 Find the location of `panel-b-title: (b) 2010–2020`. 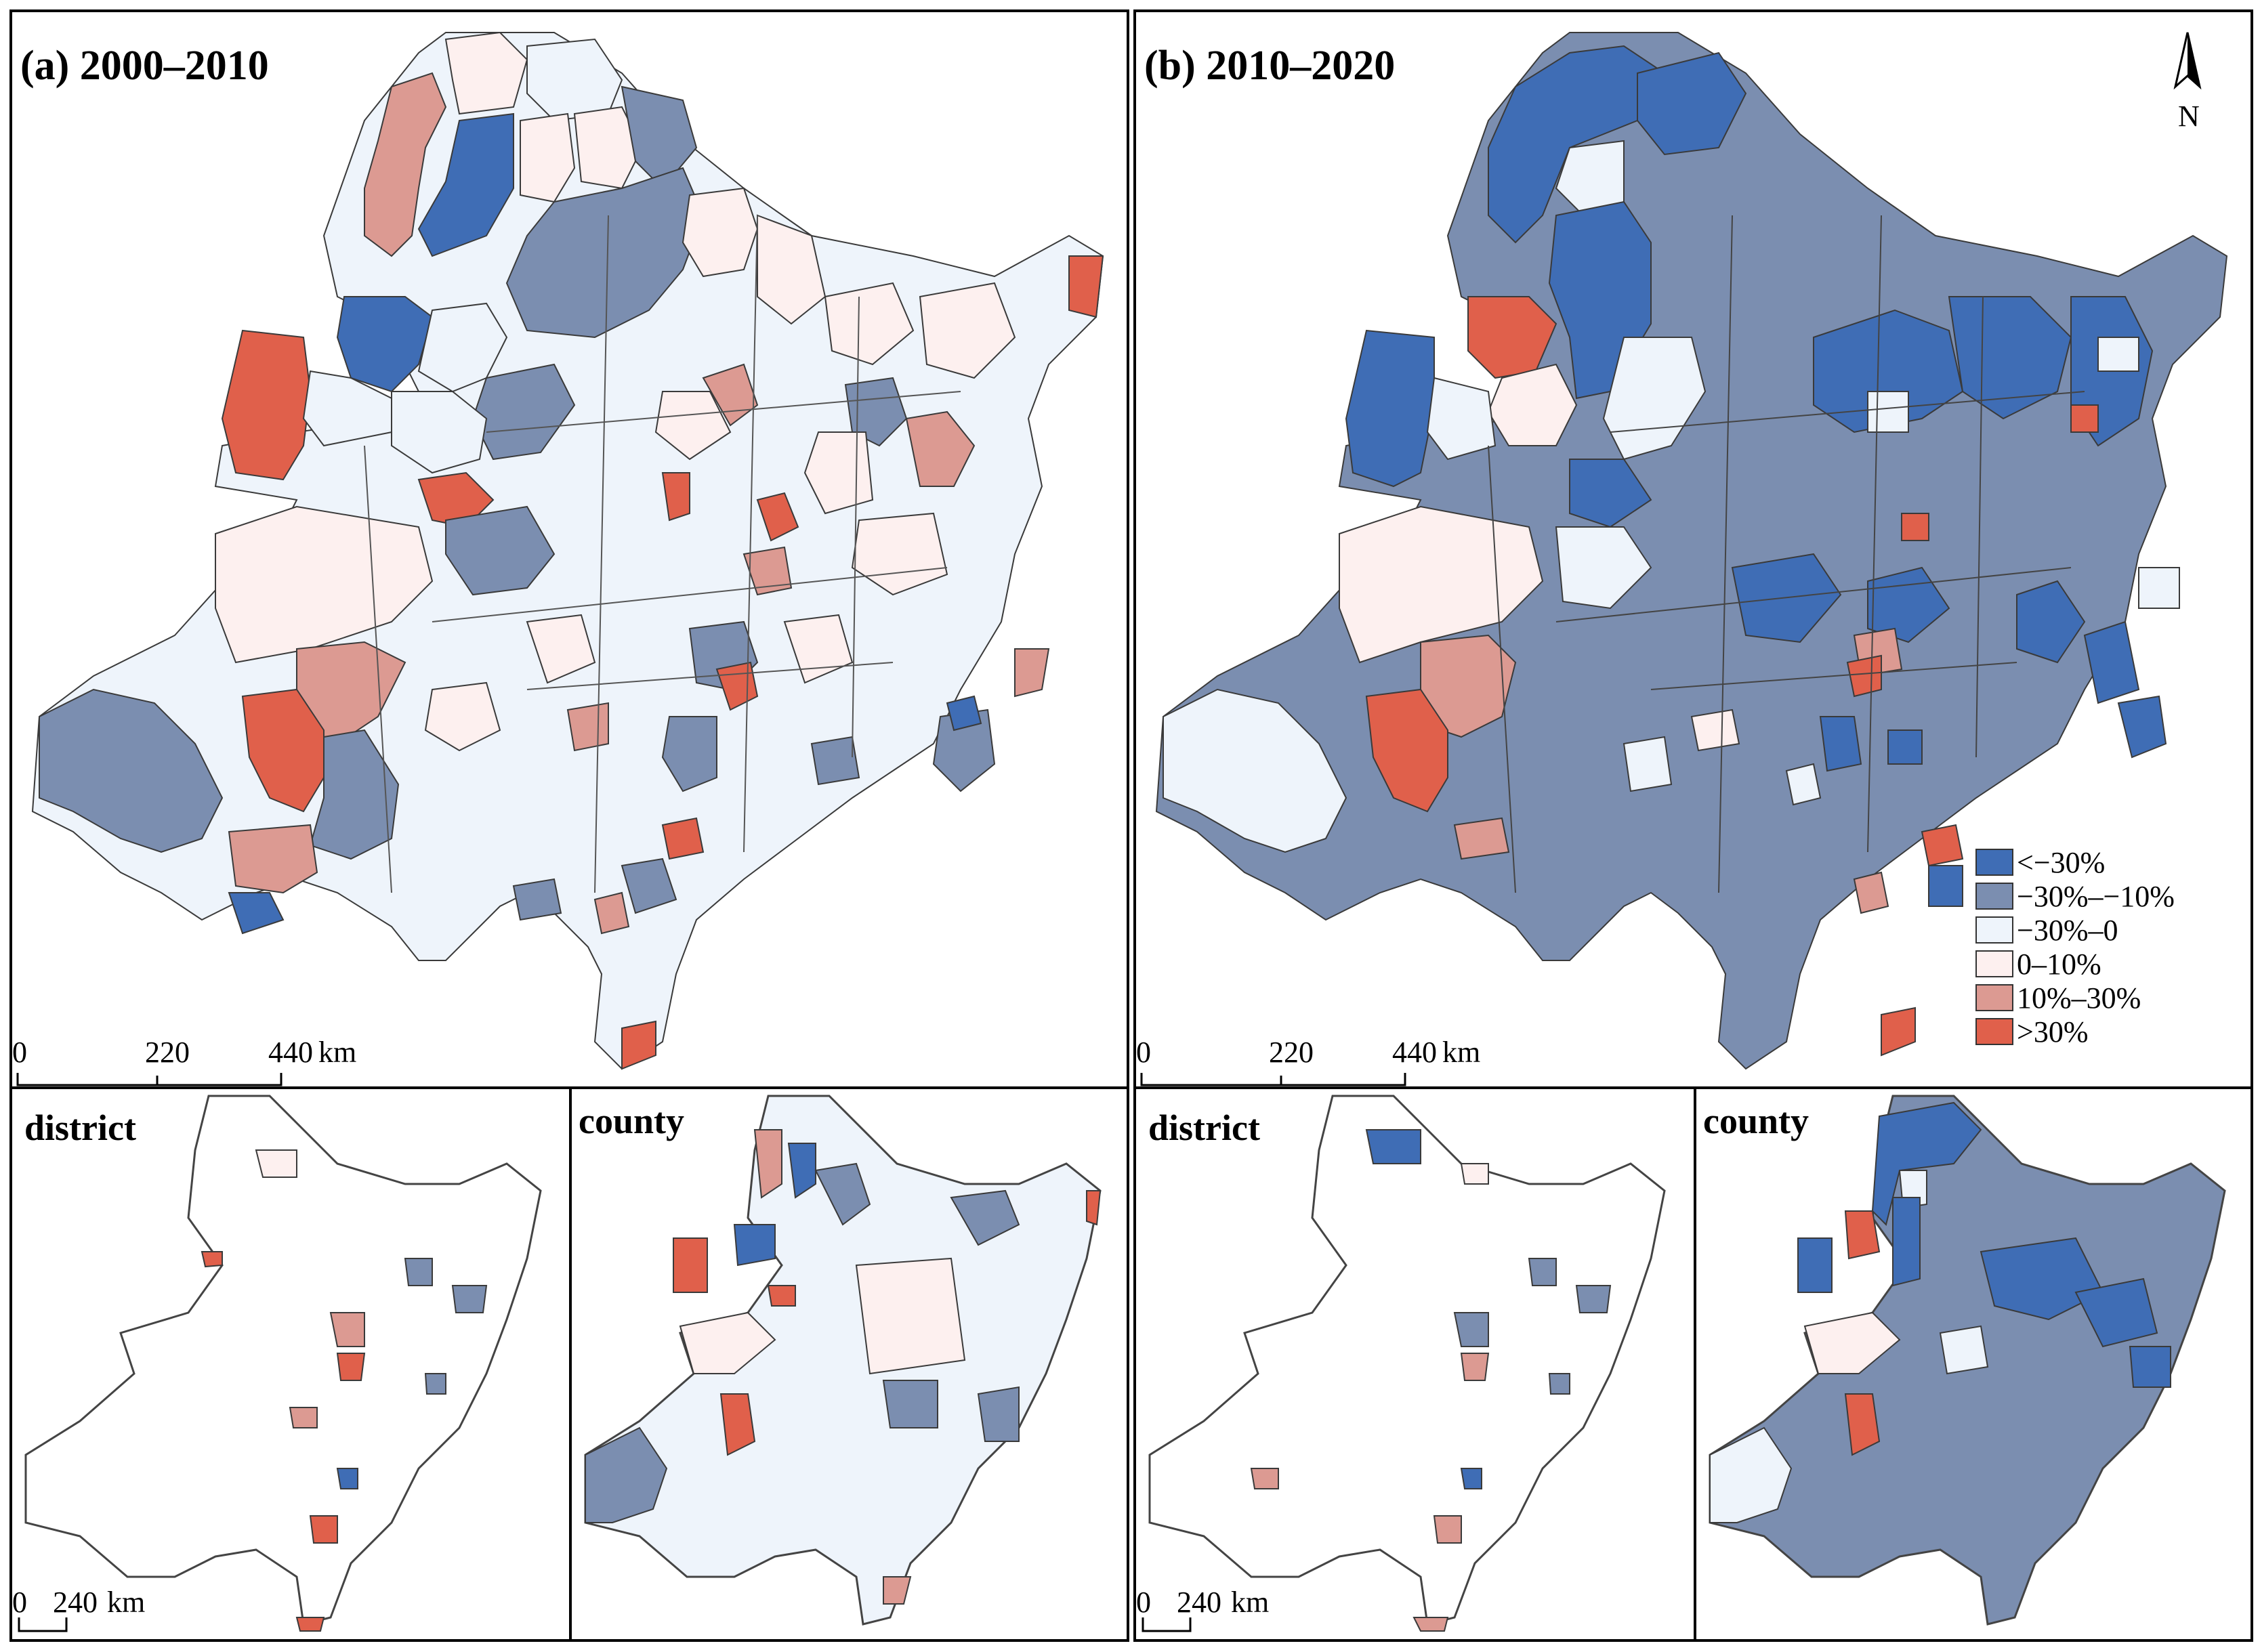

panel-b-title: (b) 2010–2020 is located at coordinates (1270, 66).